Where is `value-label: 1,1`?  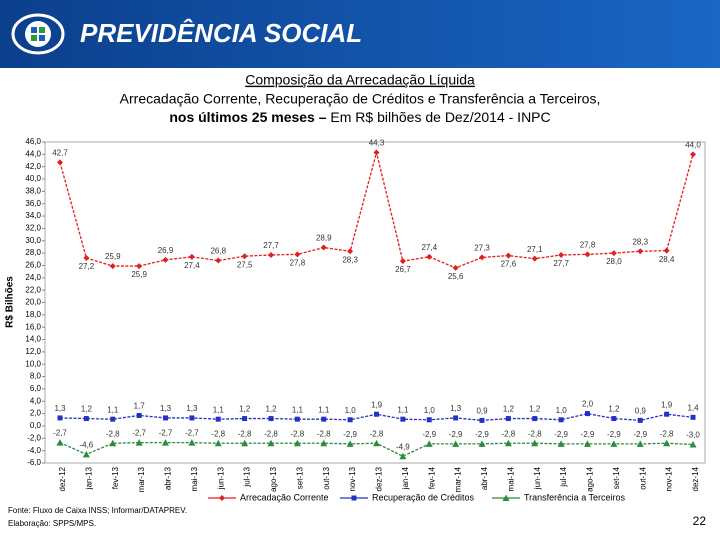
value-label: 1,1 is located at coordinates (324, 409).